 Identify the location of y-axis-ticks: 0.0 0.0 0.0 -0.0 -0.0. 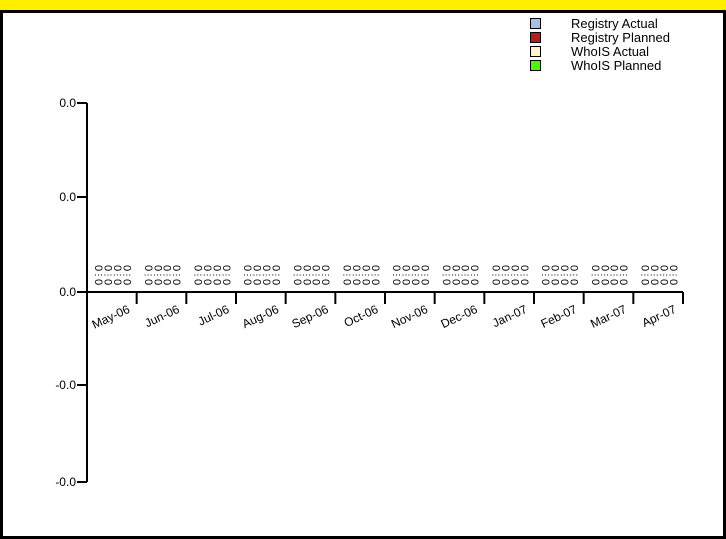
(71, 292).